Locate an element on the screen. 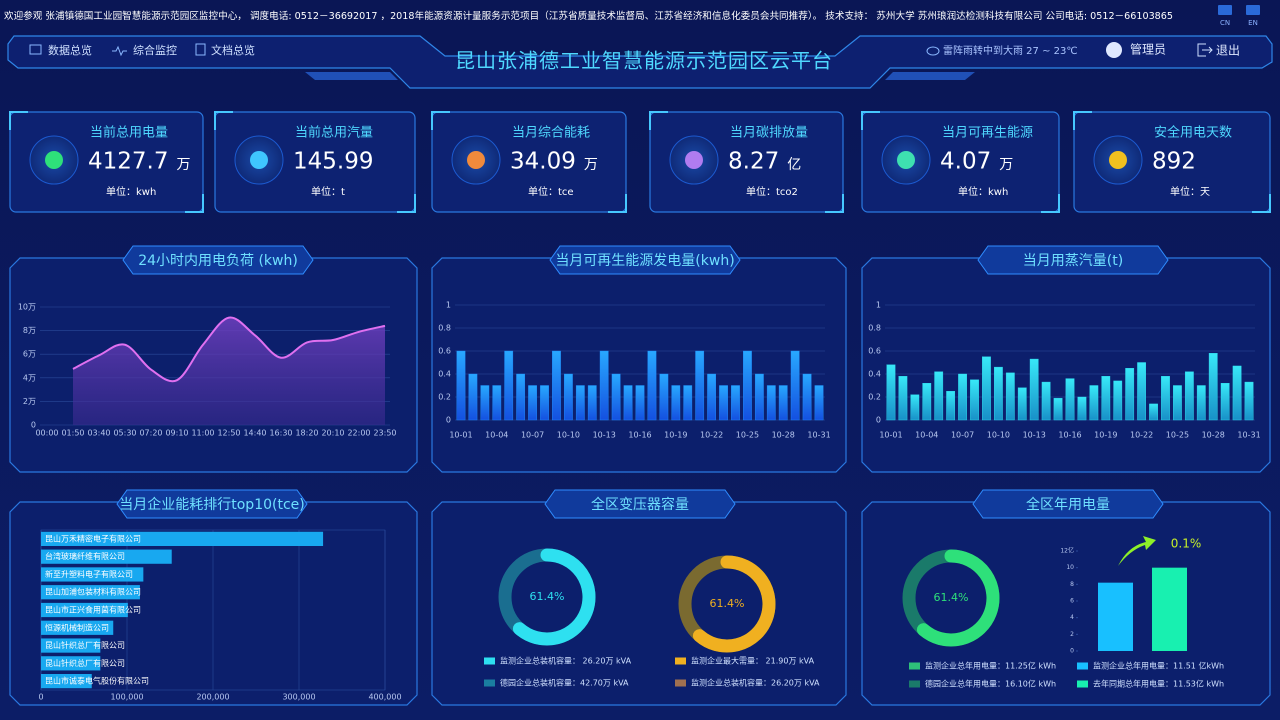 The height and width of the screenshot is (720, 1280). x-tick-label: 100,000 is located at coordinates (126, 697).